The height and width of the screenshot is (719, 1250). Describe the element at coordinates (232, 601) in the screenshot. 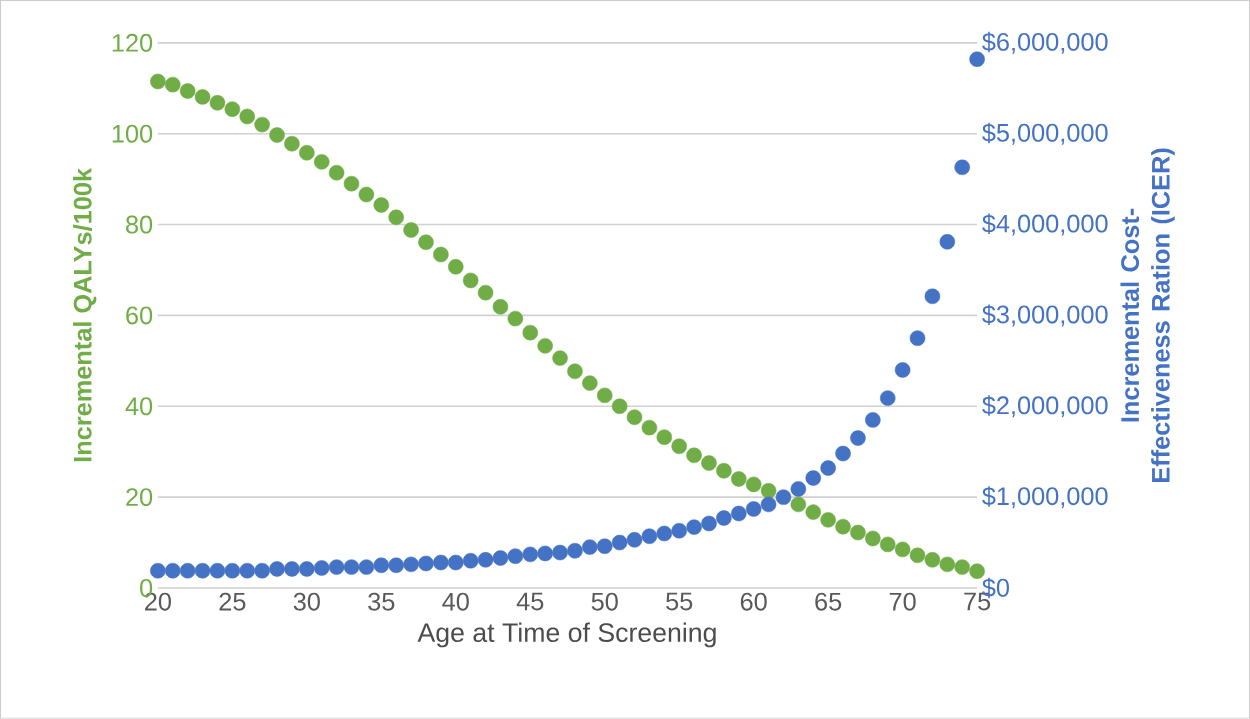

I see `x-tick-label: 25` at that location.